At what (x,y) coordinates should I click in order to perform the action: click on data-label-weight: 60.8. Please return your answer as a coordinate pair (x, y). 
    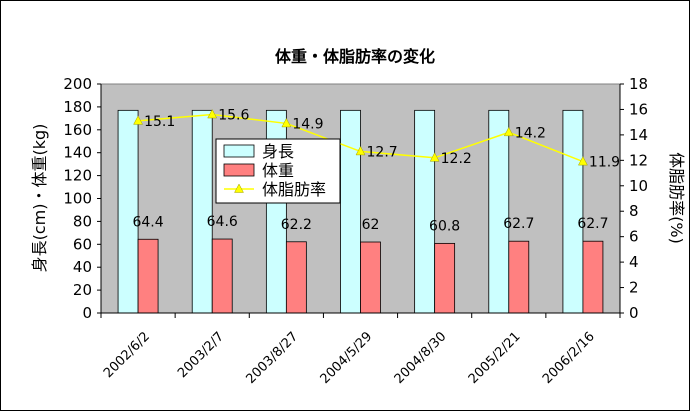
    Looking at the image, I should click on (444, 226).